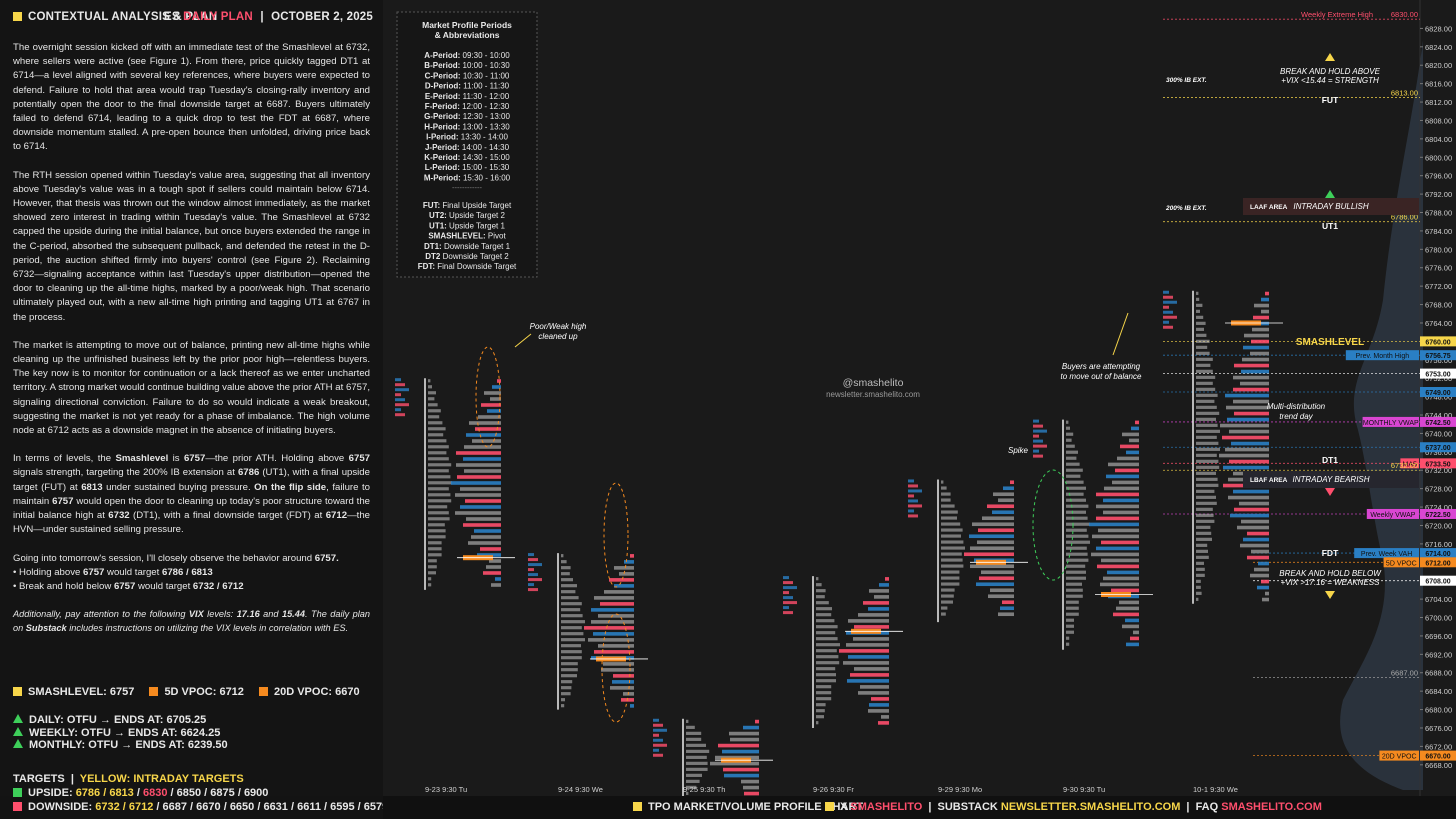  What do you see at coordinates (1438, 580) in the screenshot?
I see `level-badge` at bounding box center [1438, 580].